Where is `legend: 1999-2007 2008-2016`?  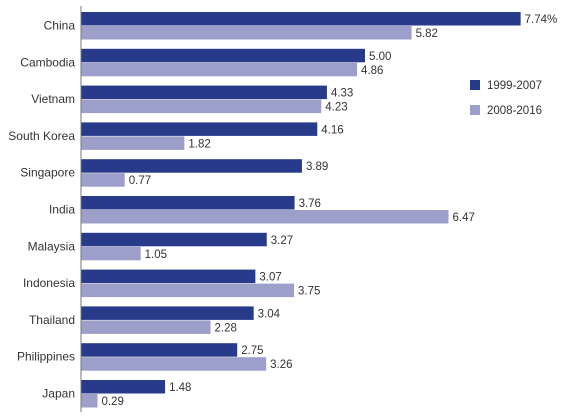
legend: 1999-2007 2008-2016 is located at coordinates (506, 98).